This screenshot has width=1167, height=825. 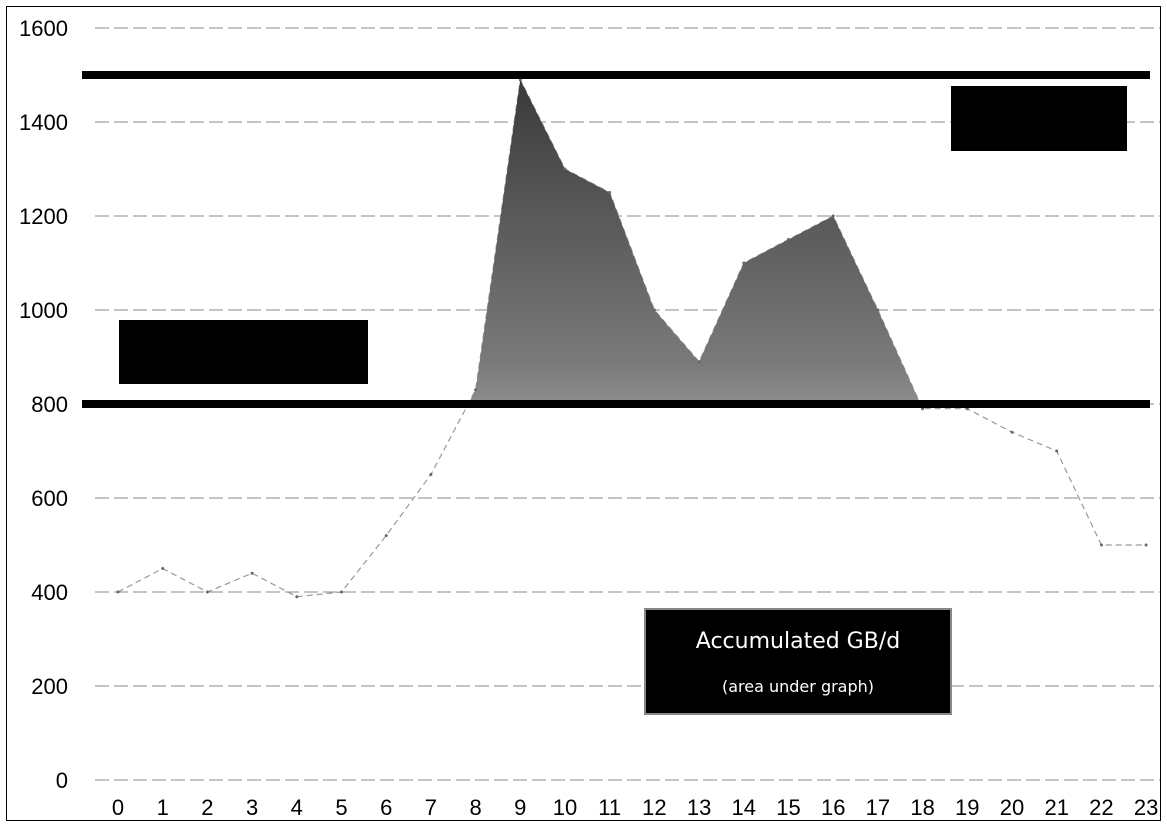 I want to click on x-tick-label-15: 15, so click(x=788, y=807).